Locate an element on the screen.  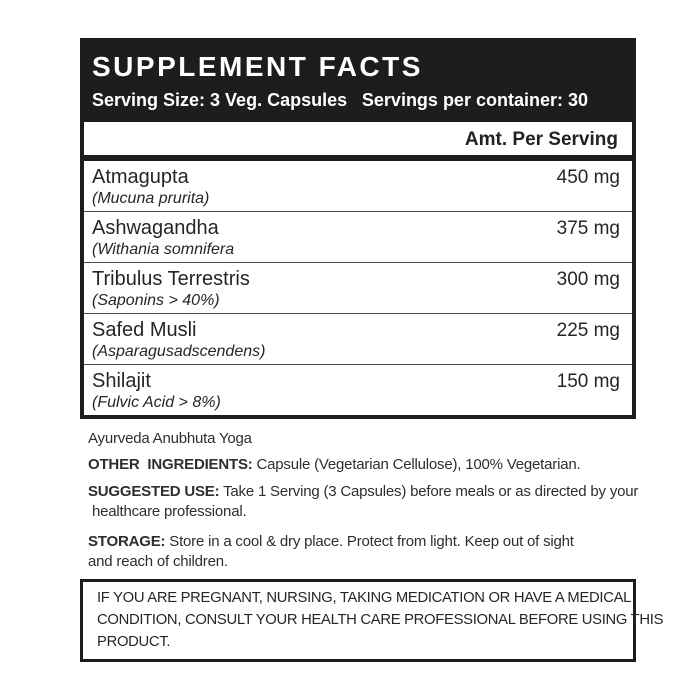
amount-column-header: Amt. Per Serving is located at coordinates (541, 139).